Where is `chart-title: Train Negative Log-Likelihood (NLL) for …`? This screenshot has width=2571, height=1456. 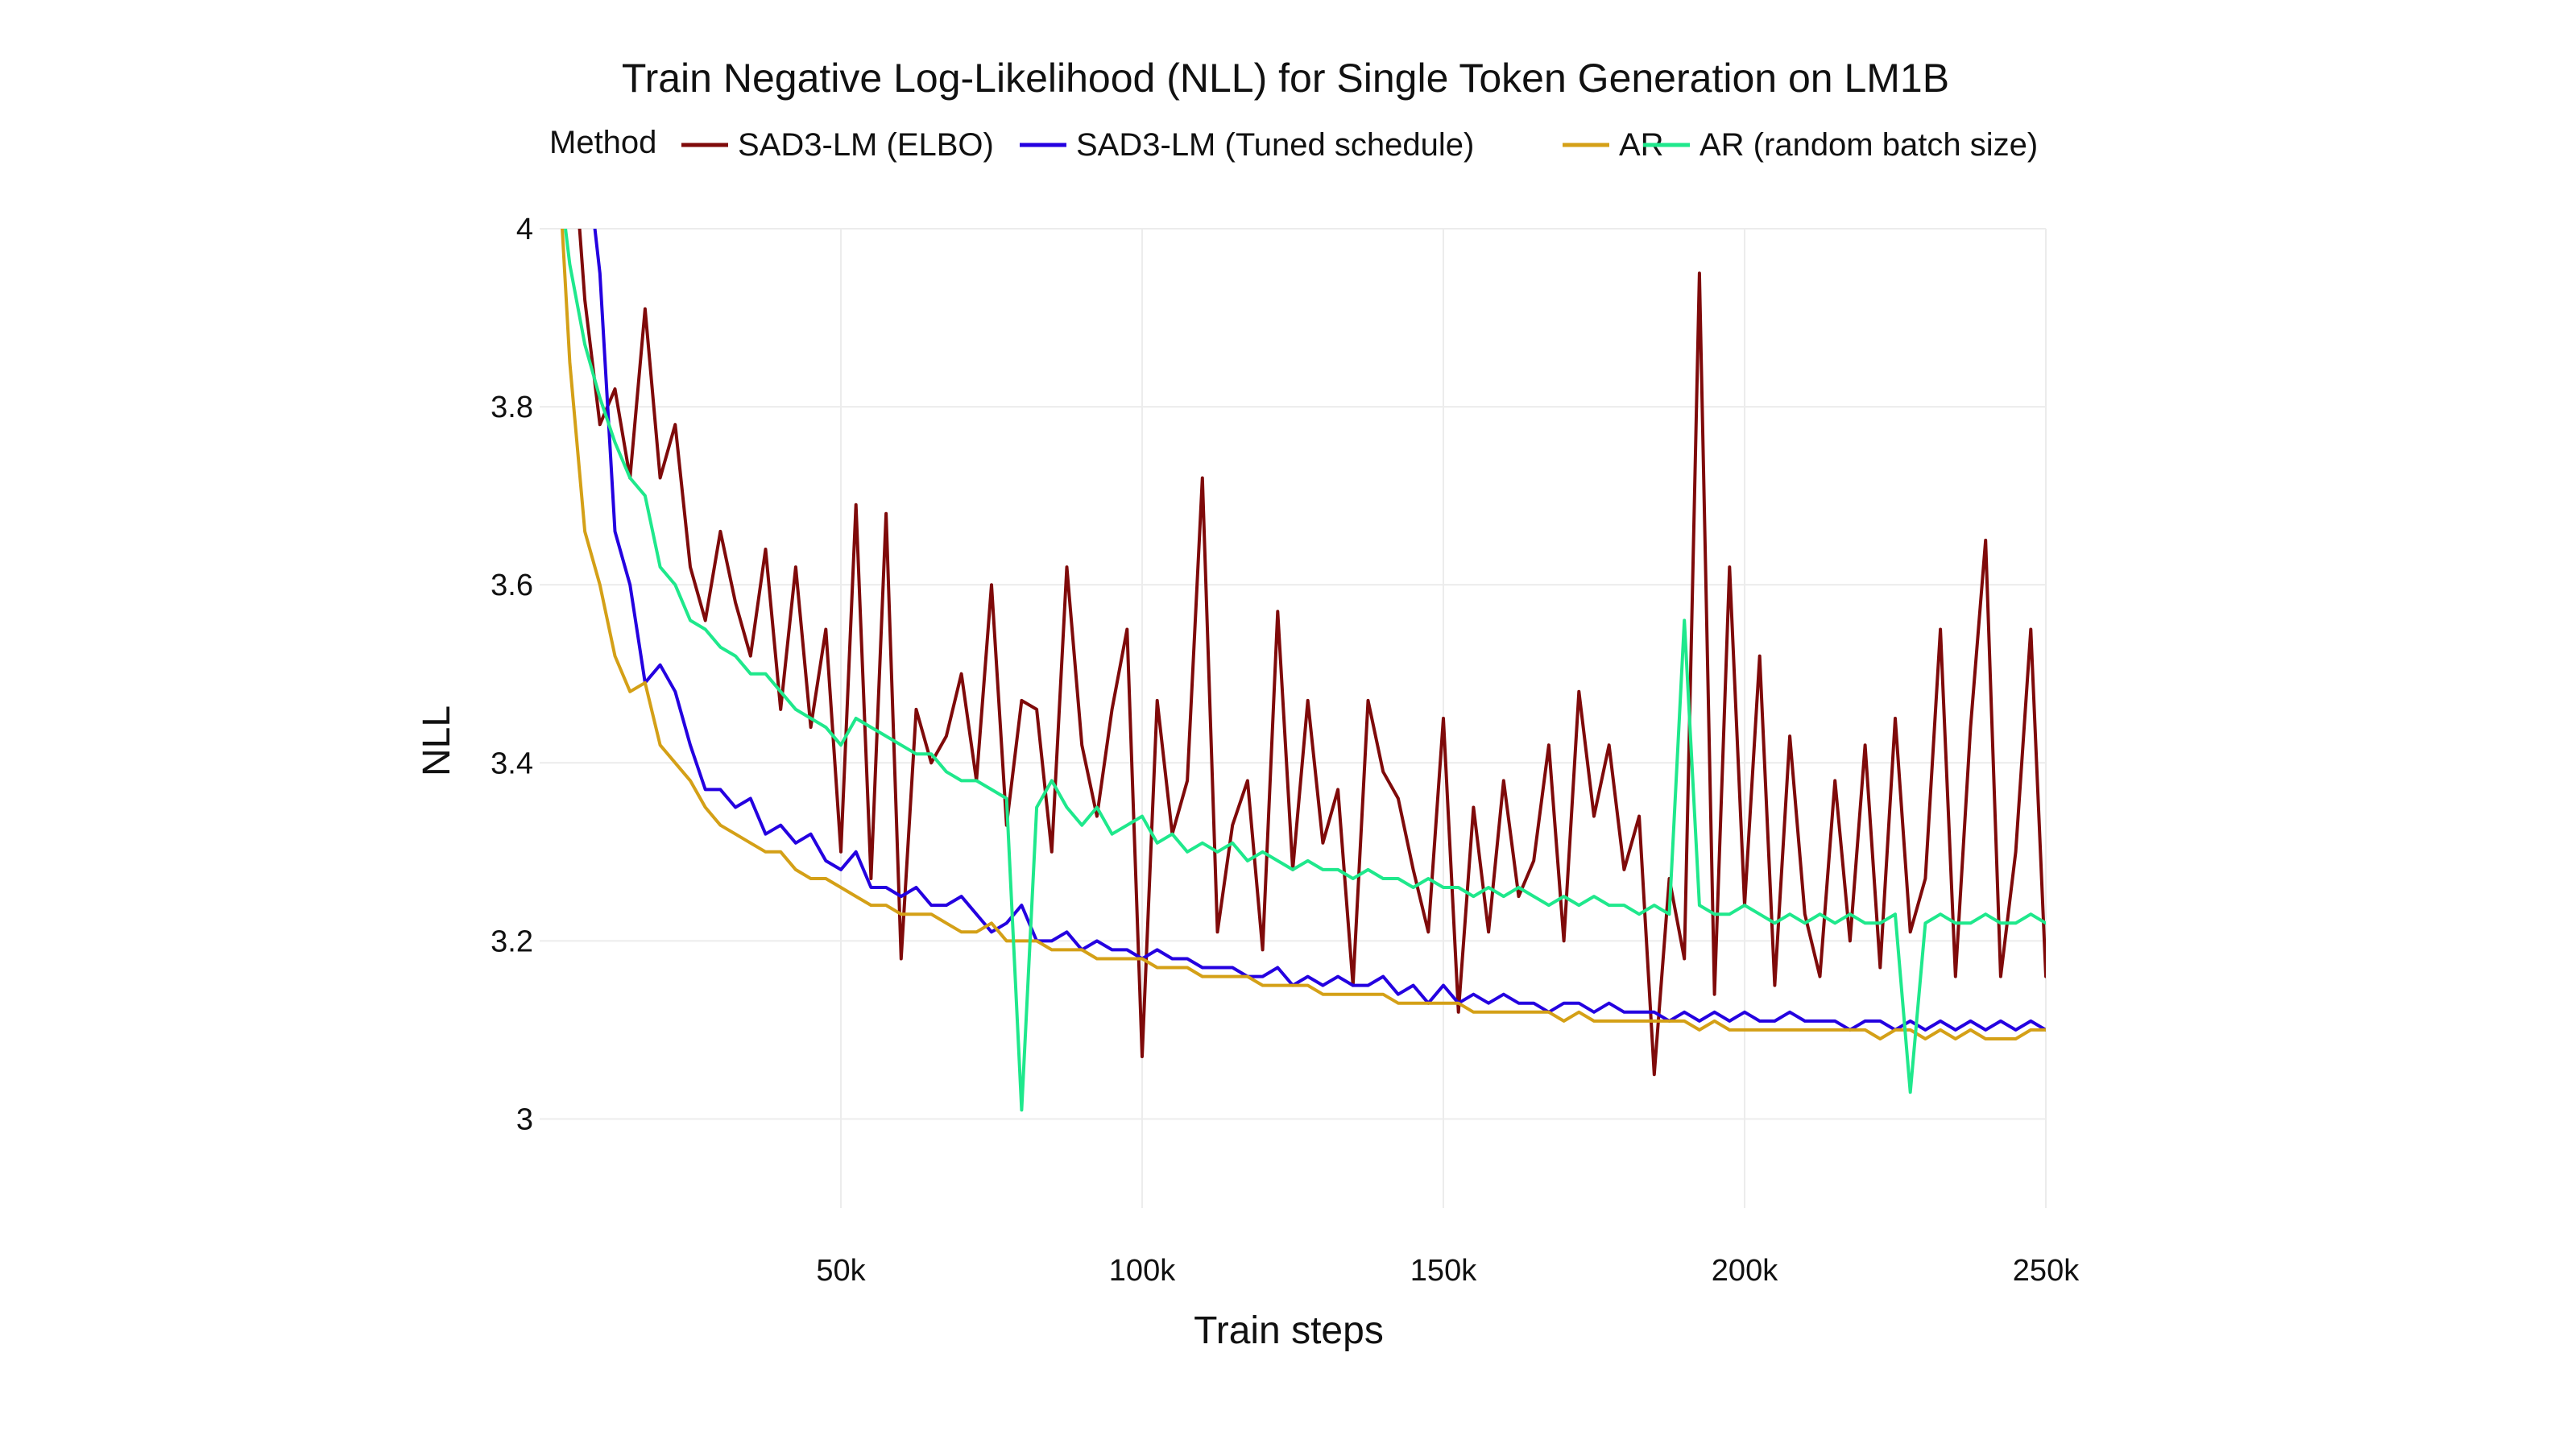 chart-title: Train Negative Log-Likelihood (NLL) for … is located at coordinates (1285, 79).